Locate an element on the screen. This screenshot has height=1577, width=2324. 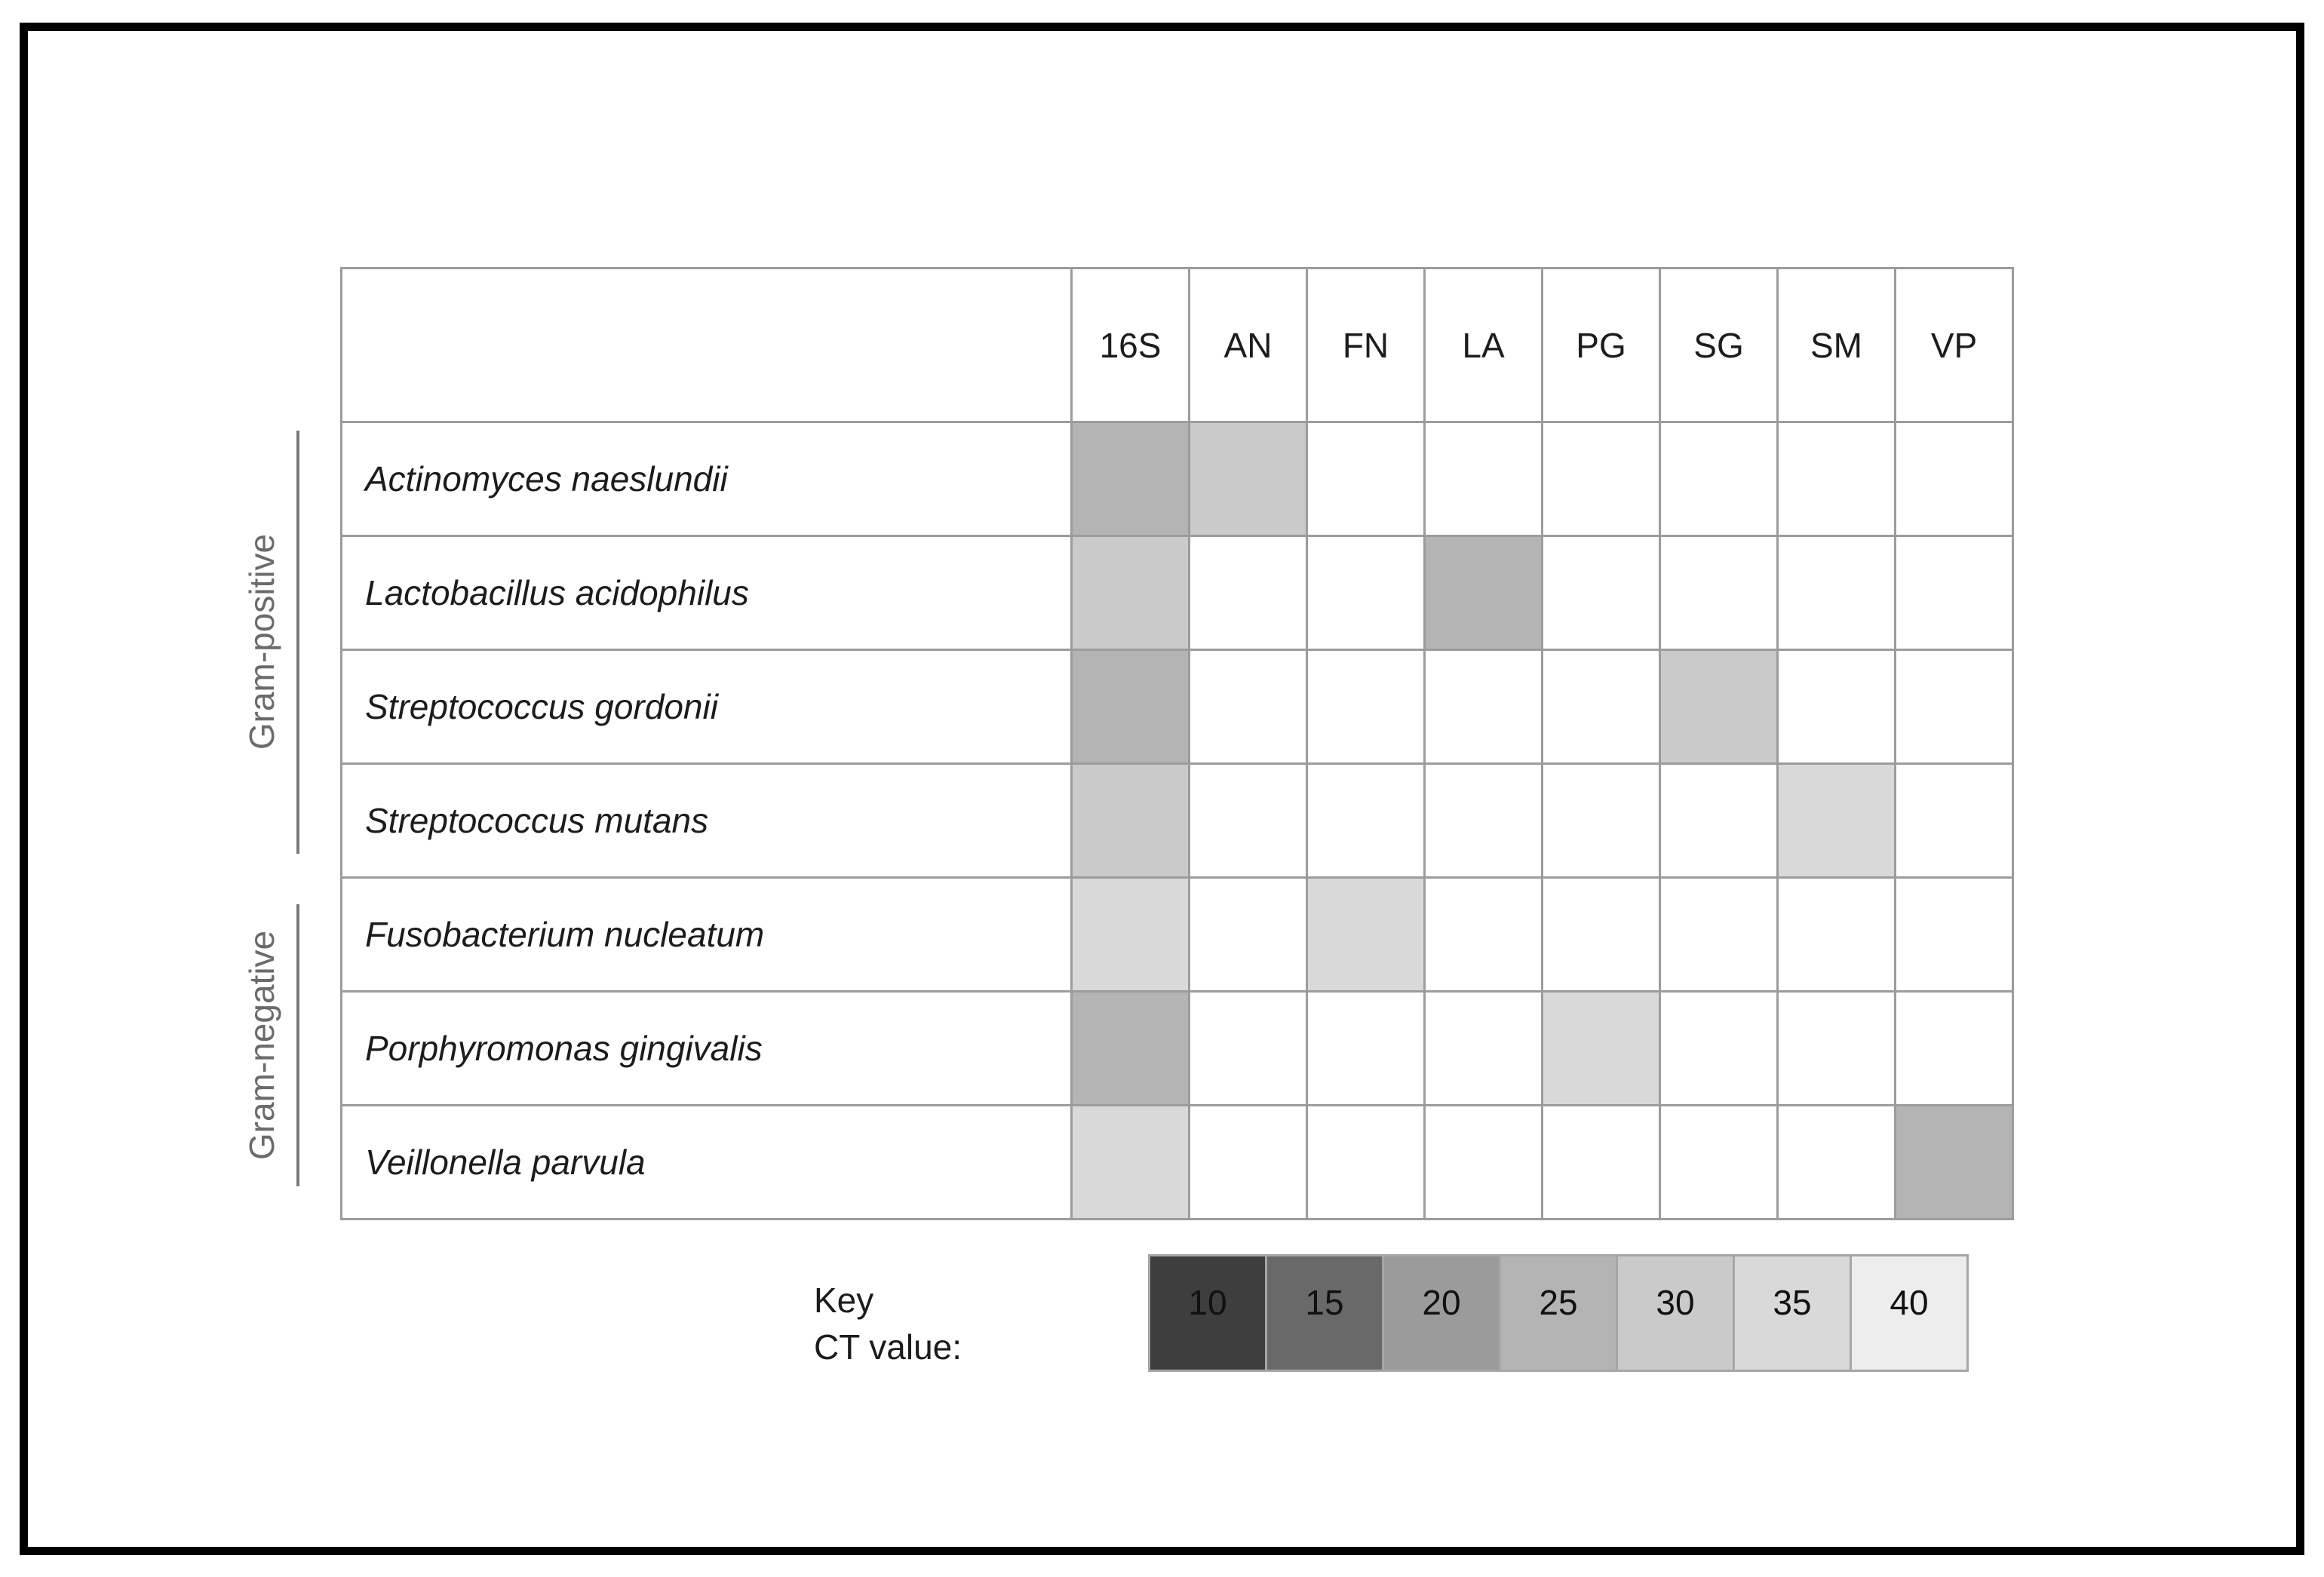
species-label: Porphyromonas gingivalis is located at coordinates (706, 1048).